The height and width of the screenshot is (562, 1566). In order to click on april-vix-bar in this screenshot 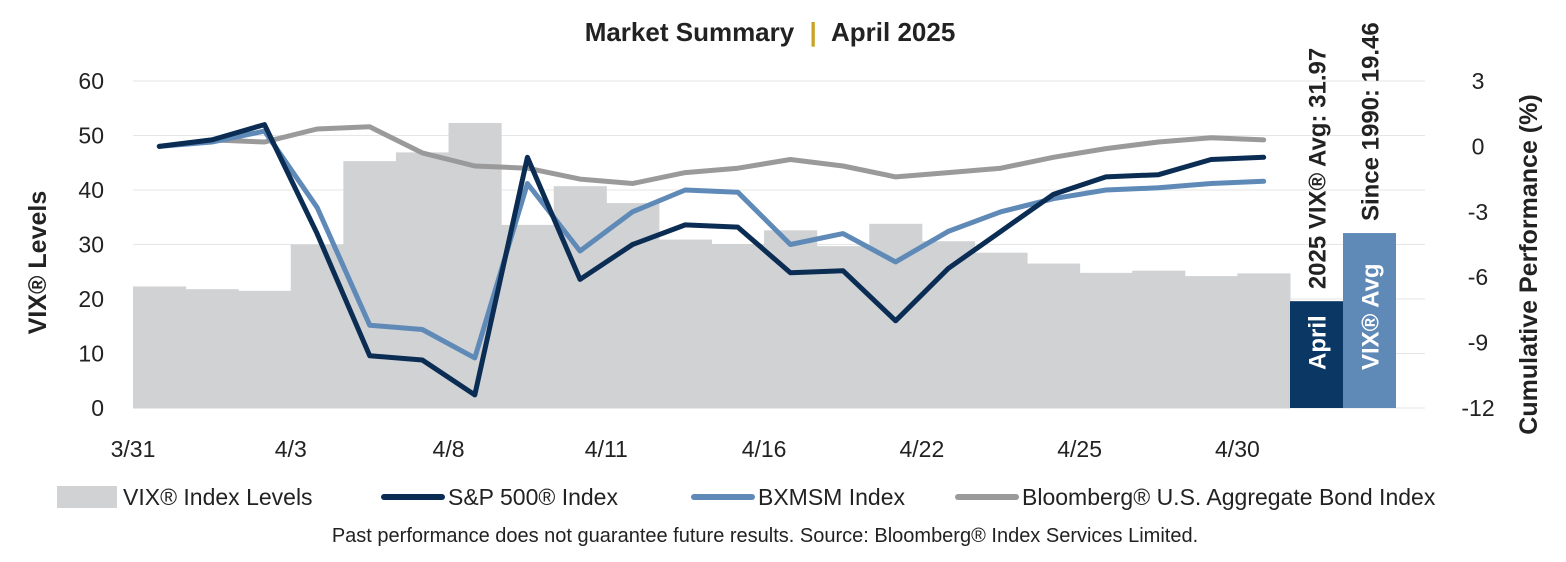, I will do `click(1316, 354)`.